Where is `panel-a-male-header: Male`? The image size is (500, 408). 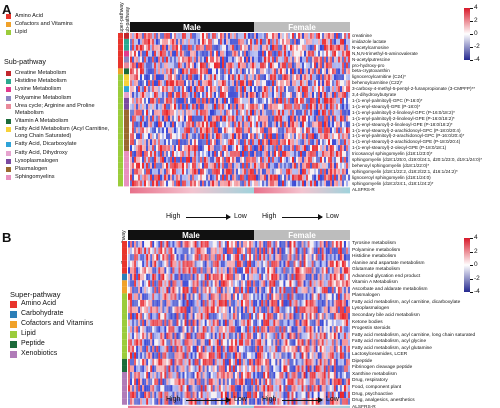 panel-a-male-header: Male is located at coordinates (192, 27).